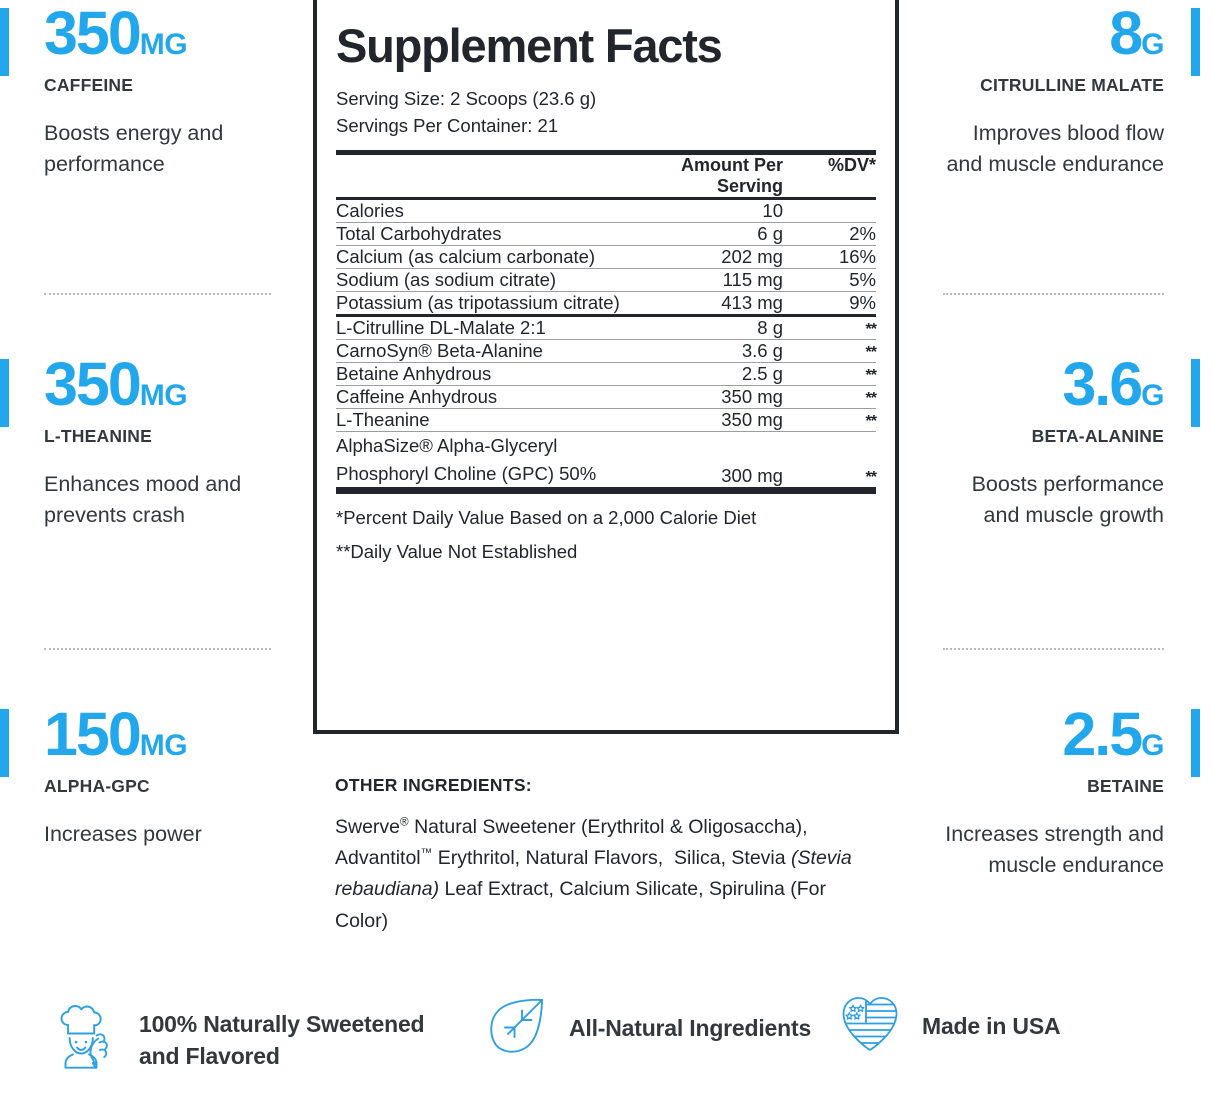  I want to click on row-name: Calories, so click(490, 210).